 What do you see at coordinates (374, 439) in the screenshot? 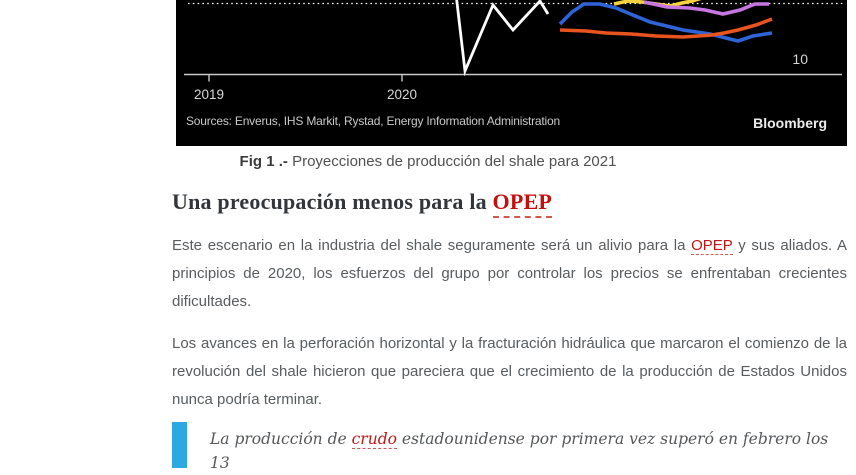
I see `crudo-link: crudo` at bounding box center [374, 439].